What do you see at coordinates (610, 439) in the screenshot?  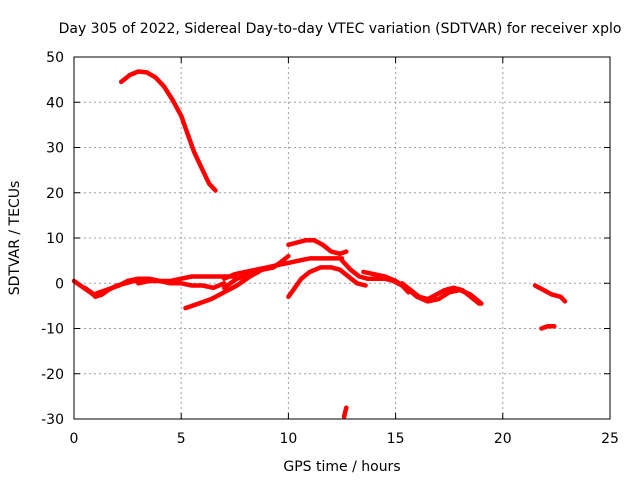 I see `x-tick-label: 25` at bounding box center [610, 439].